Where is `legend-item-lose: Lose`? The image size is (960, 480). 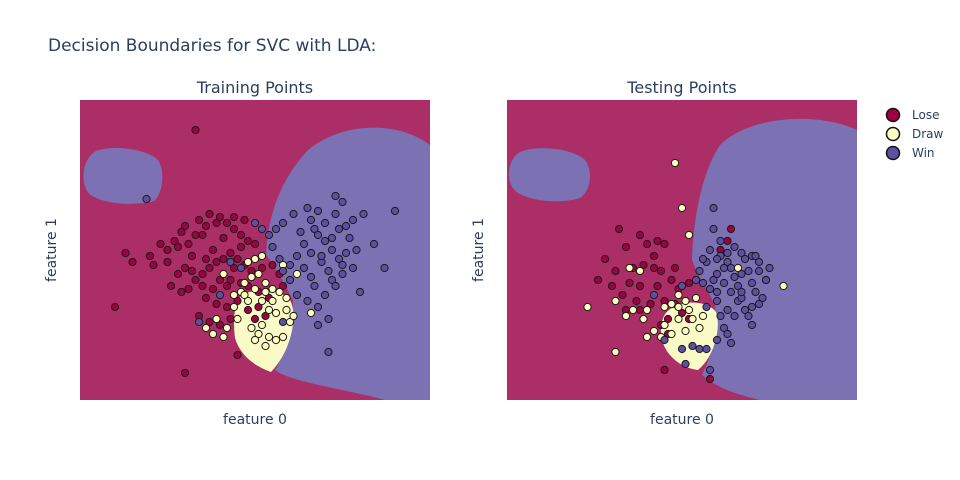 legend-item-lose: Lose is located at coordinates (912, 115).